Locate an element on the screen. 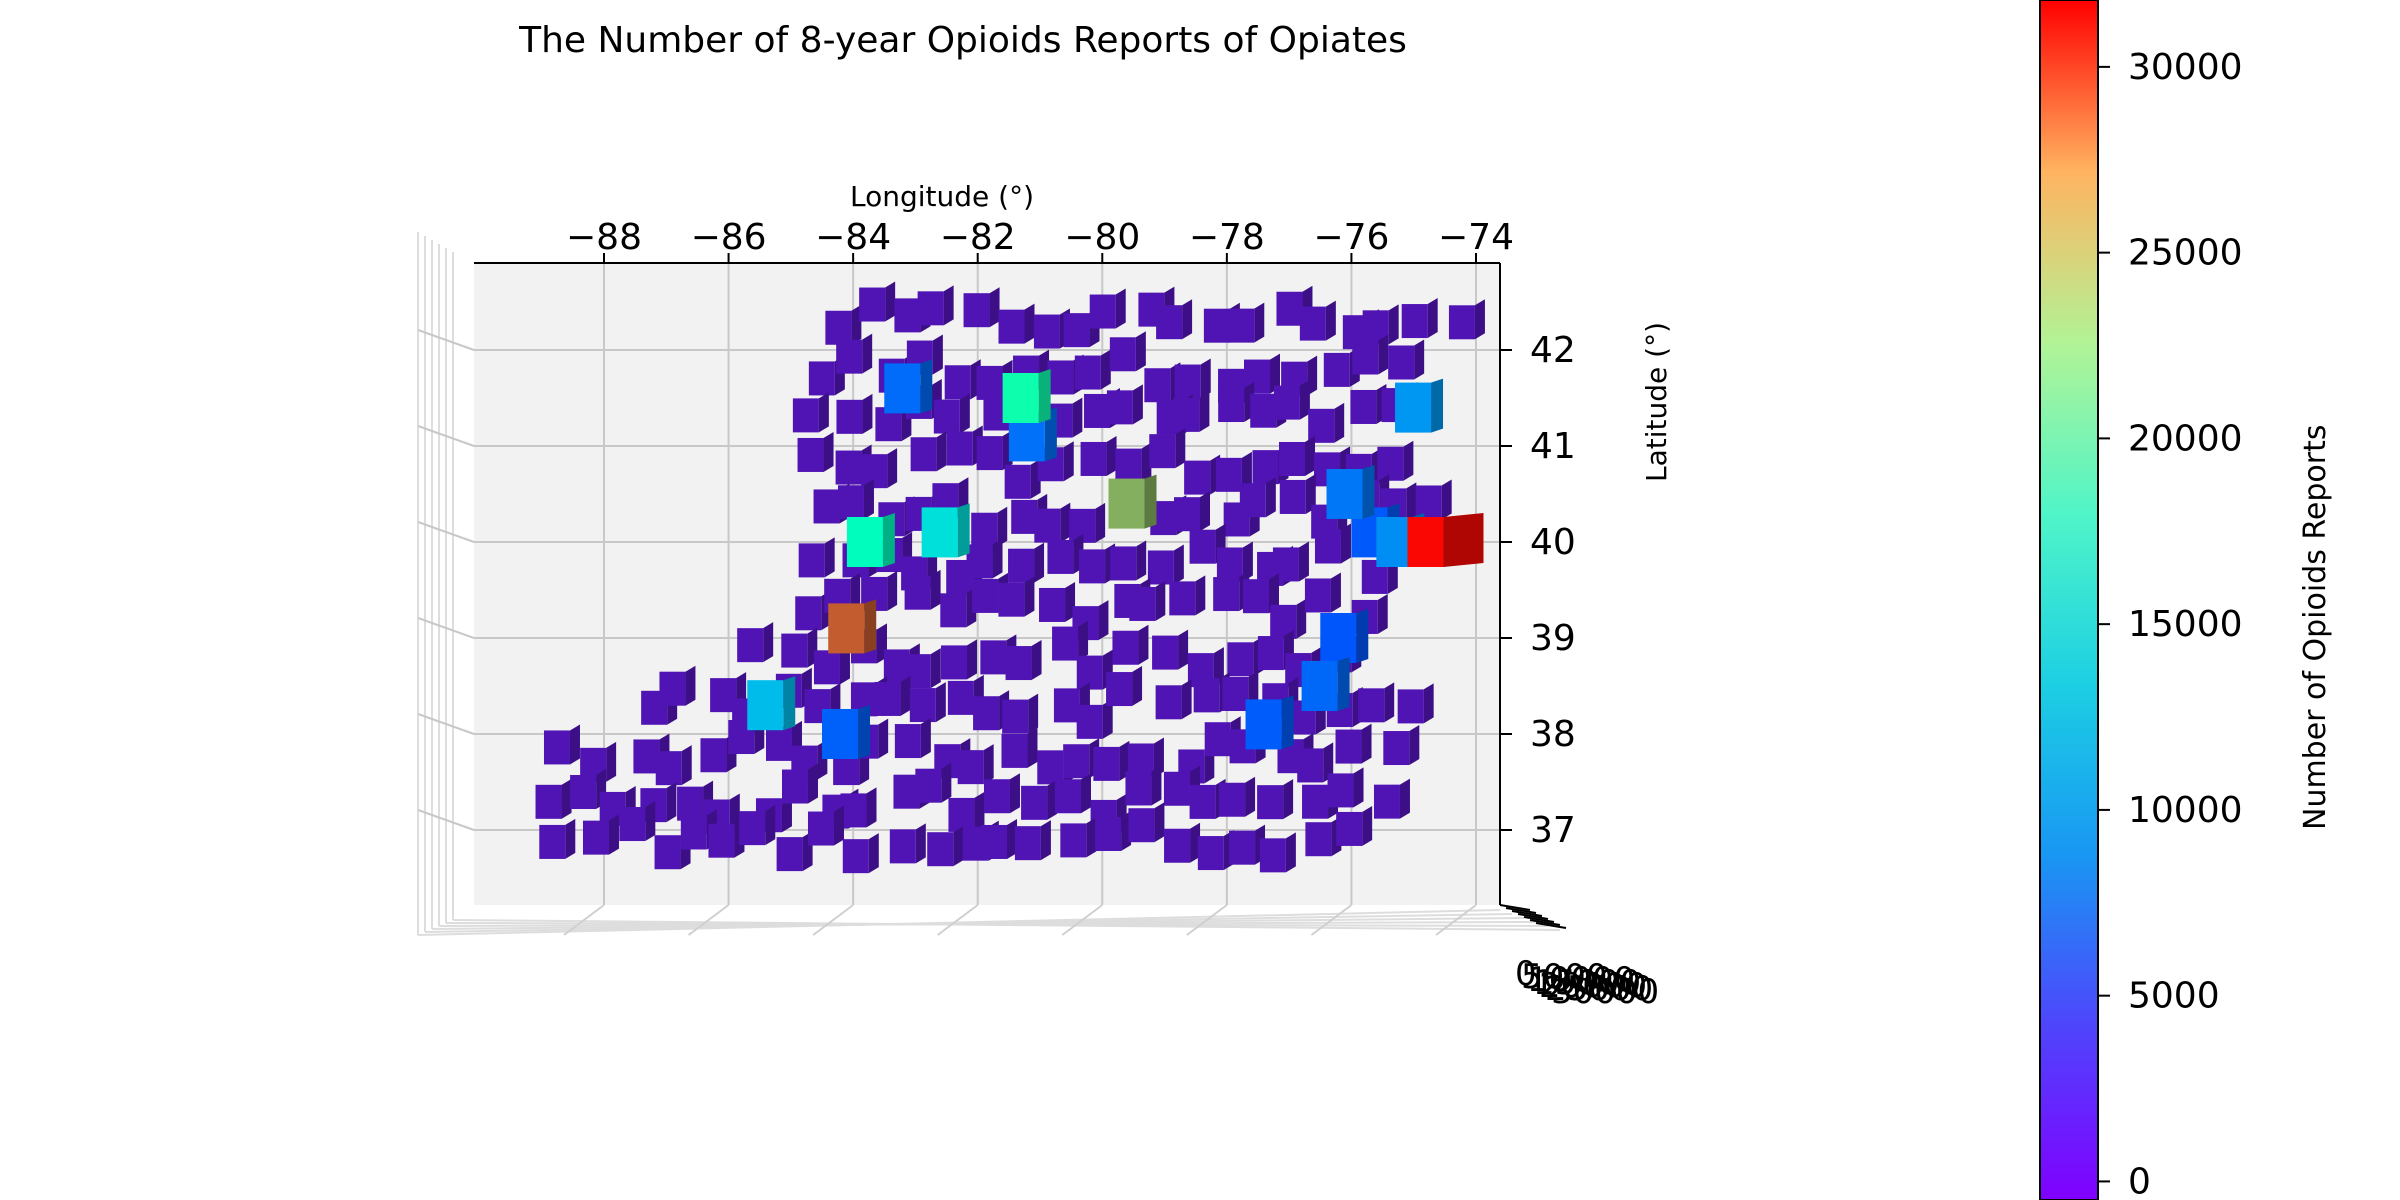 The image size is (2400, 1200). floor-gridline is located at coordinates (833, 920).